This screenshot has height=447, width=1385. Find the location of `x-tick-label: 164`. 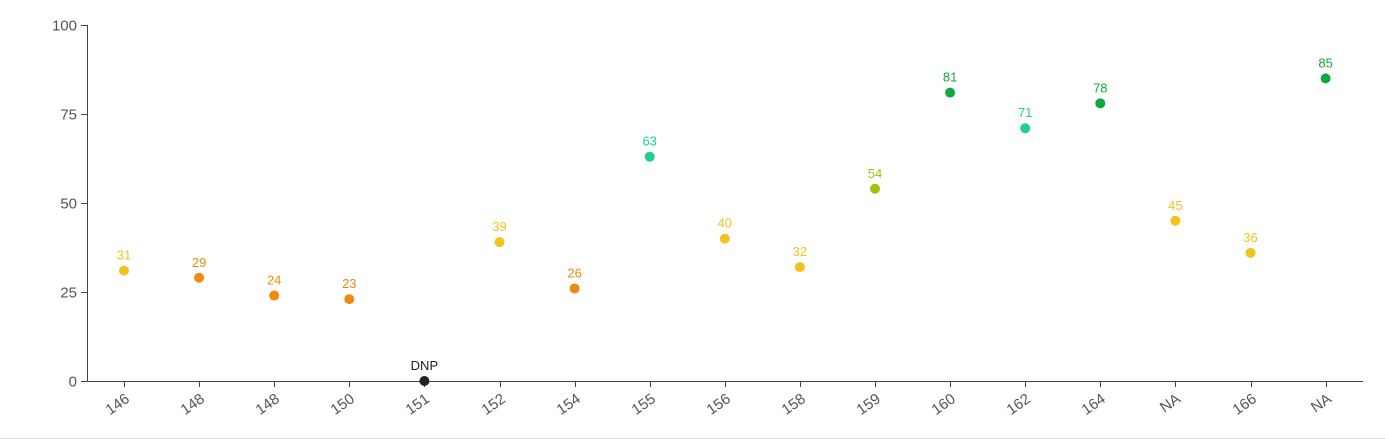

x-tick-label: 164 is located at coordinates (1094, 404).